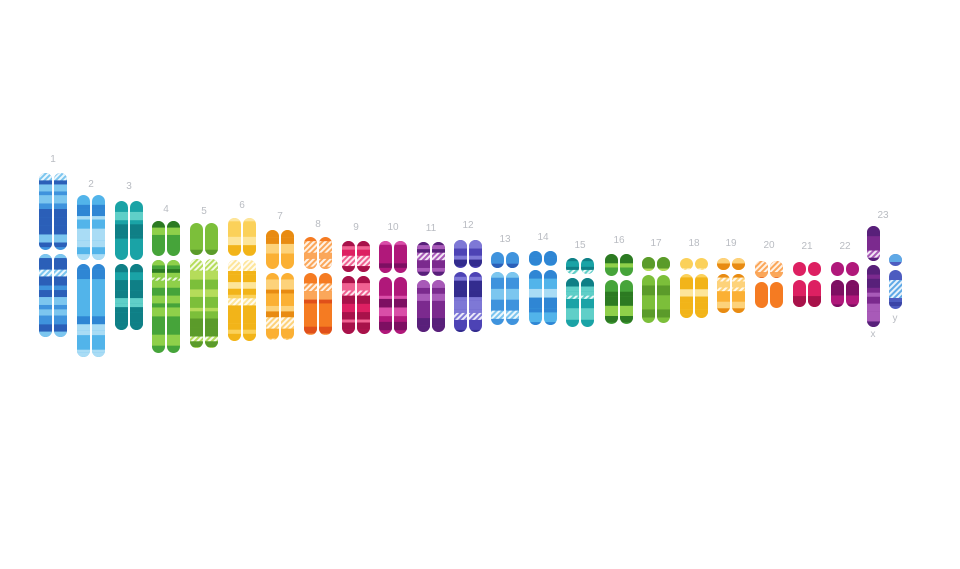 The image size is (960, 569). What do you see at coordinates (543, 237) in the screenshot?
I see `chromosome-label-14: 14` at bounding box center [543, 237].